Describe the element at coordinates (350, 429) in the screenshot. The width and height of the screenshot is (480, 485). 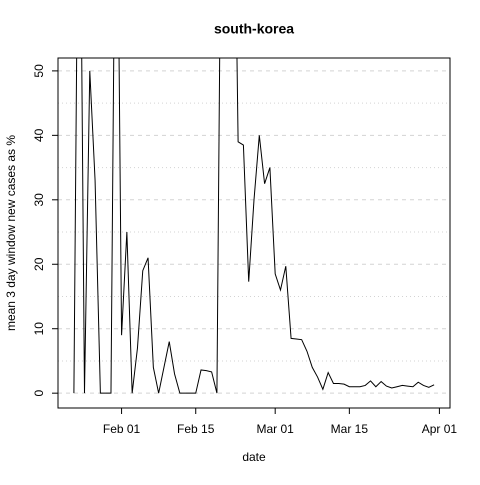
I see `x-tick-label: Mar 15` at that location.